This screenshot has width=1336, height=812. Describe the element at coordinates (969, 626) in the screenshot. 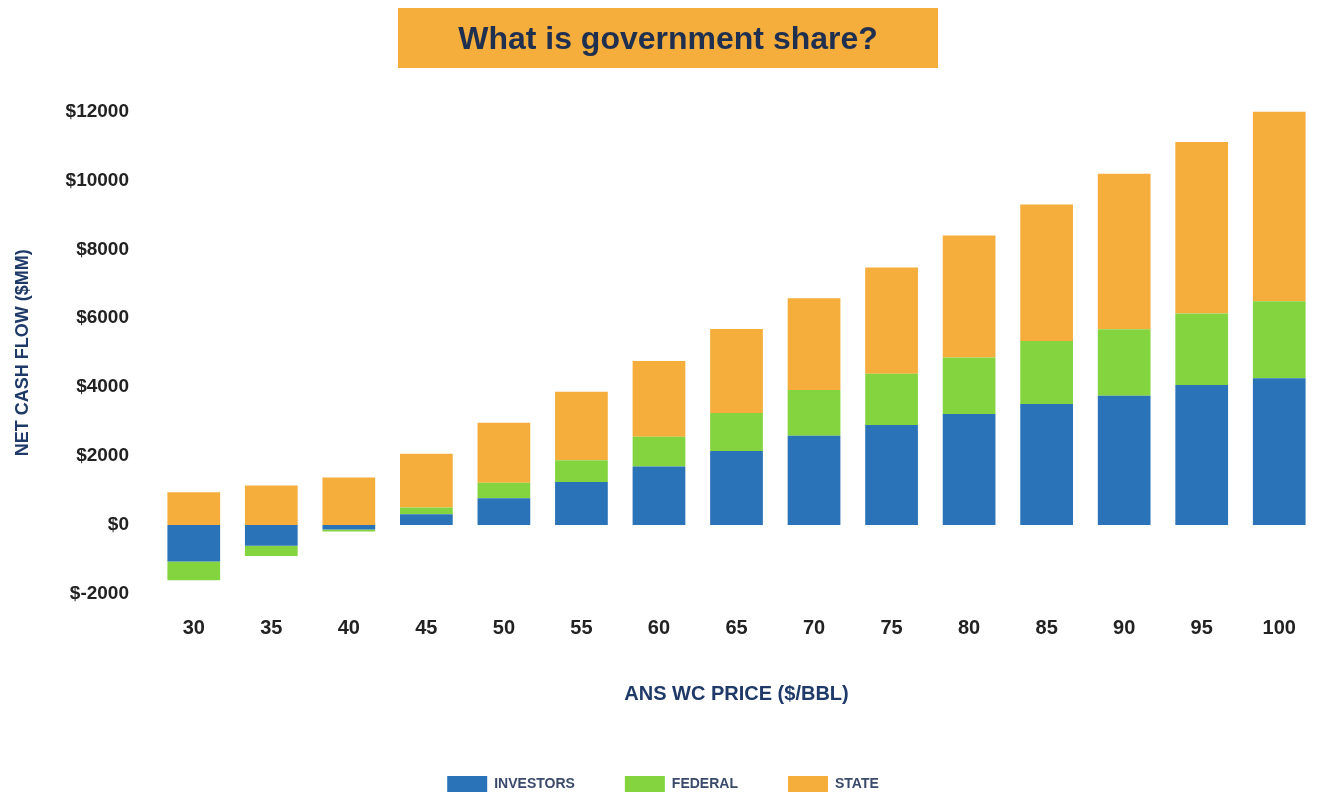

I see `x-tick-label: 80` at that location.